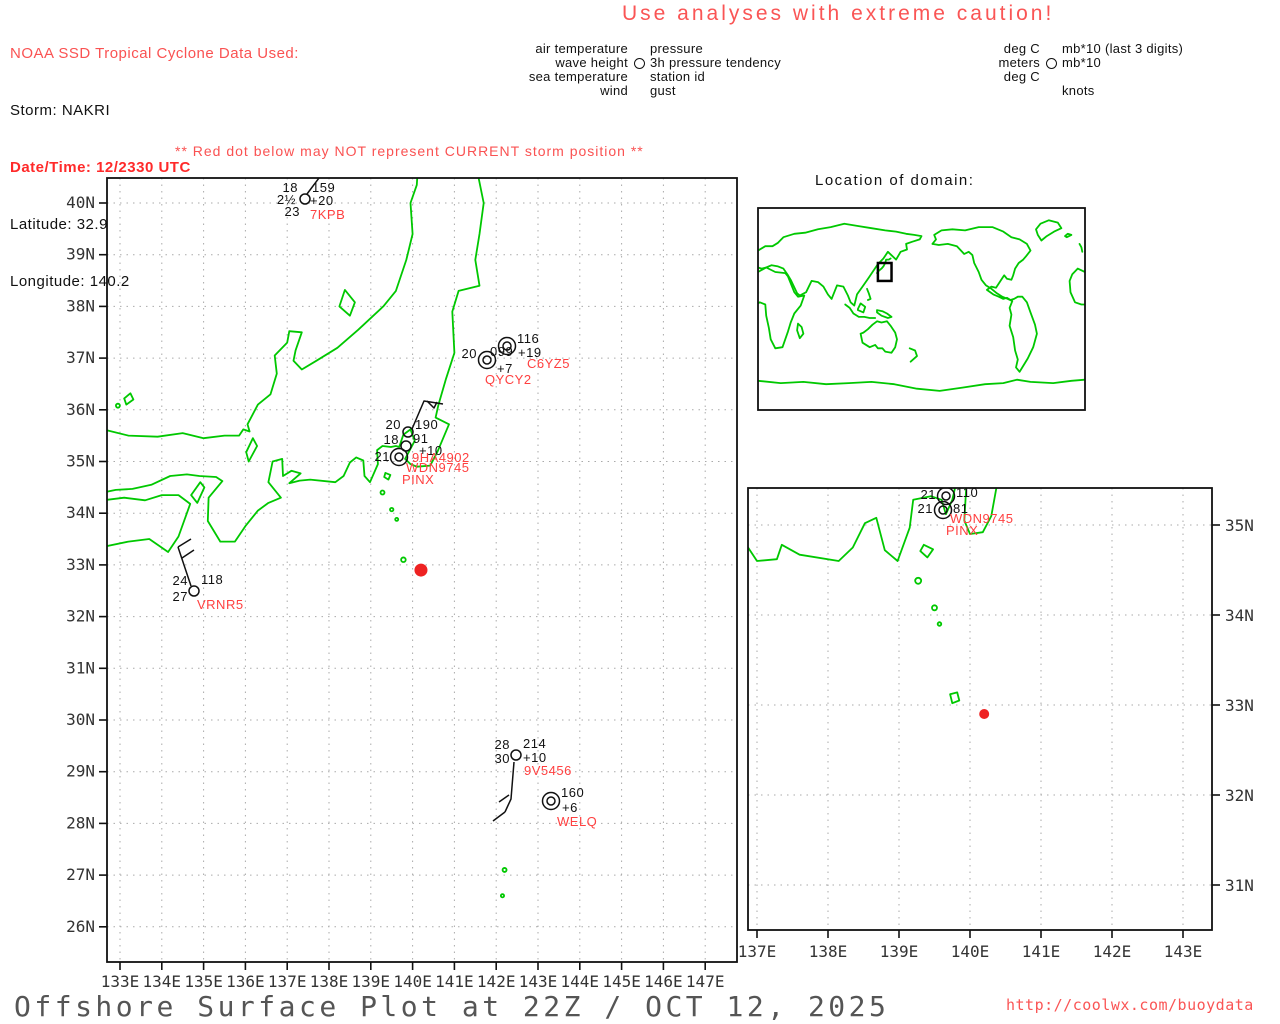  Describe the element at coordinates (1072, 63) in the screenshot. I see `units-row: meters mb*10` at that location.